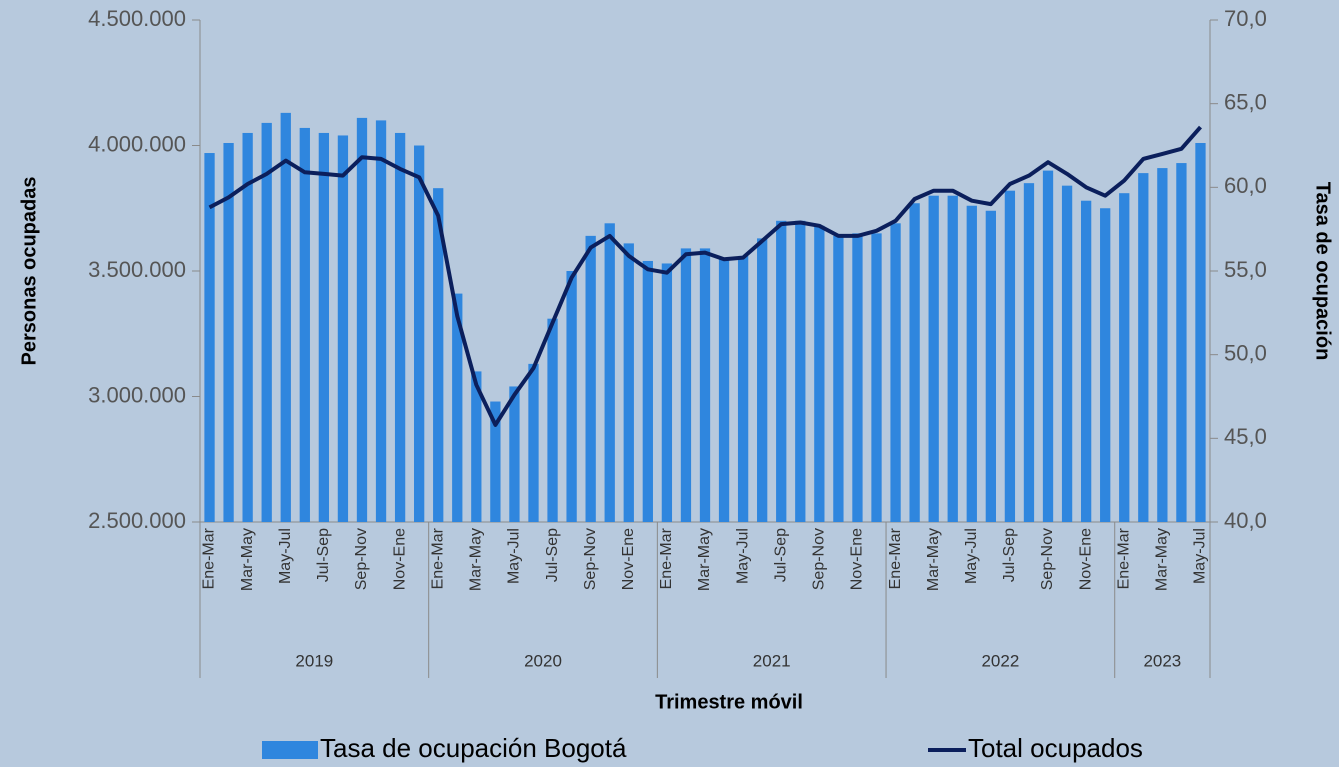  What do you see at coordinates (1162, 660) in the screenshot?
I see `year-label: 2023` at bounding box center [1162, 660].